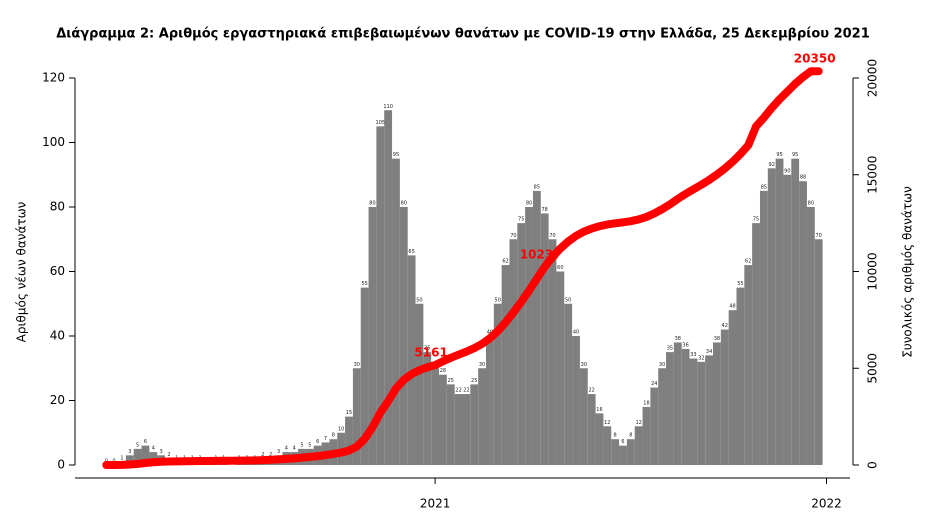 Image resolution: width=927 pixels, height=518 pixels. What do you see at coordinates (685, 345) in the screenshot?
I see `bar-value-label: 36` at bounding box center [685, 345].